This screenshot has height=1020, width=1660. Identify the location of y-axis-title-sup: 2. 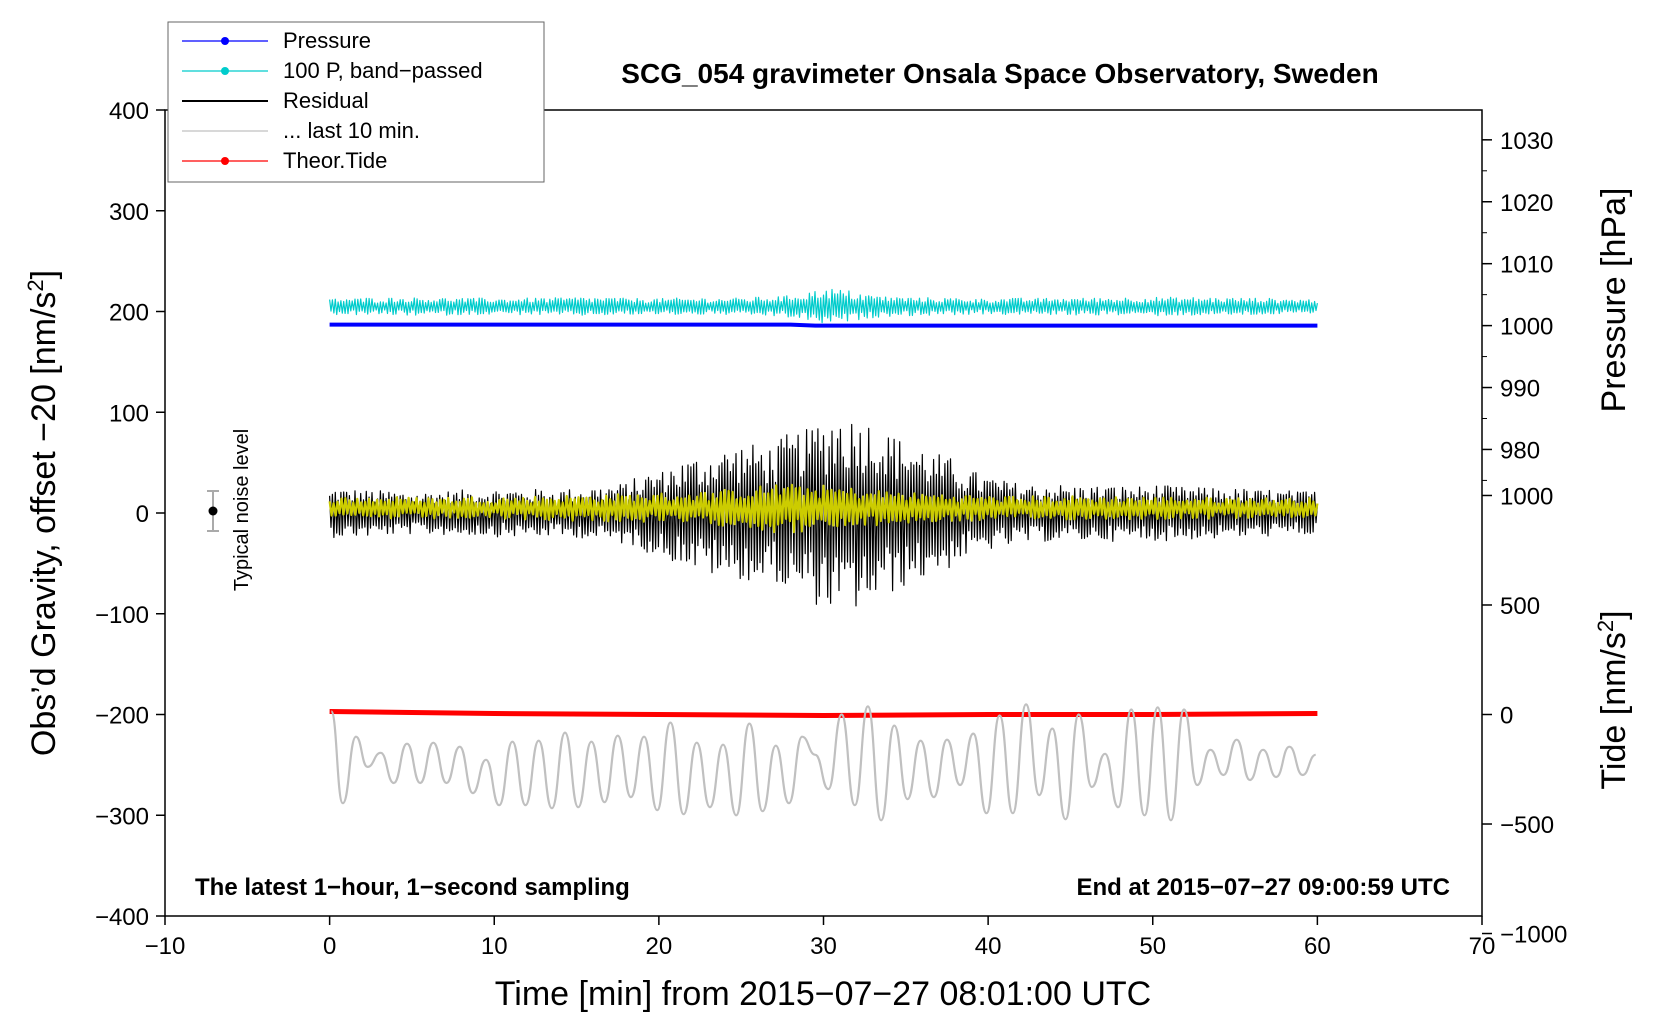
(35, 285).